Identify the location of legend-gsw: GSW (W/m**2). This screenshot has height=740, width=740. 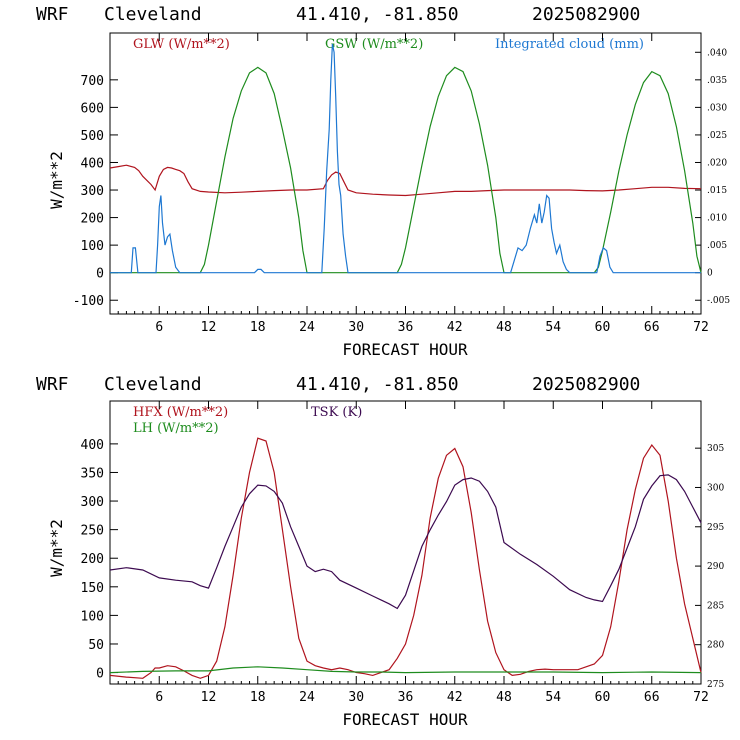
(374, 44).